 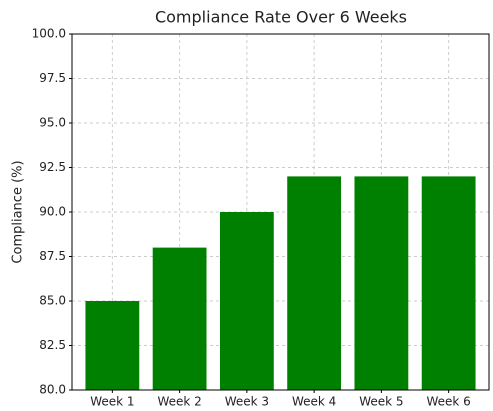 What do you see at coordinates (52, 78) in the screenshot?
I see `y-tick-label: 97.5` at bounding box center [52, 78].